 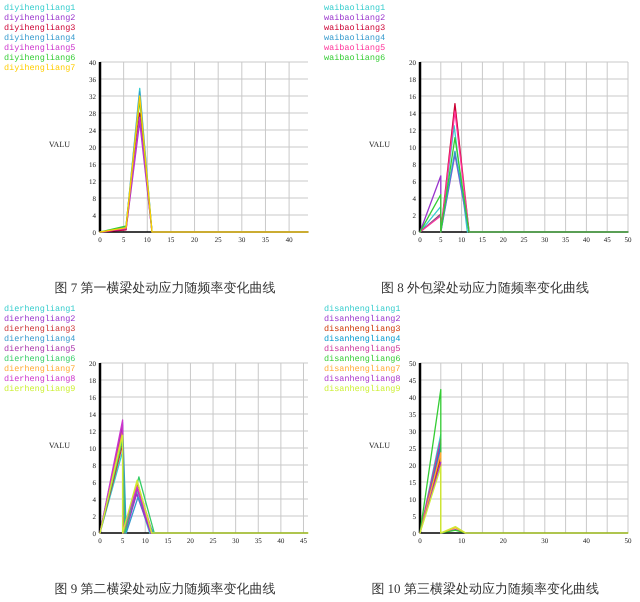 What do you see at coordinates (165, 588) in the screenshot?
I see `text: 图 9 第二横梁处动应力随频率变化曲线` at bounding box center [165, 588].